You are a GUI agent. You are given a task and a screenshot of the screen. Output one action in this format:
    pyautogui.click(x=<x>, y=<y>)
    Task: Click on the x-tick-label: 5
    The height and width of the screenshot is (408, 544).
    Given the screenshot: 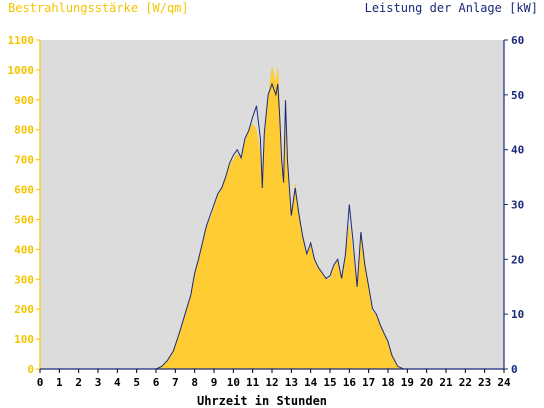 What is the action you would take?
    pyautogui.click(x=136, y=382)
    